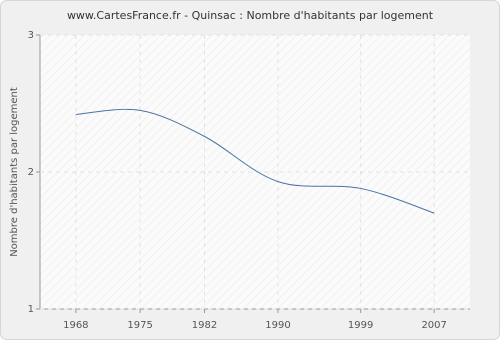  What do you see at coordinates (360, 325) in the screenshot?
I see `x-tick-label: 1999` at bounding box center [360, 325].